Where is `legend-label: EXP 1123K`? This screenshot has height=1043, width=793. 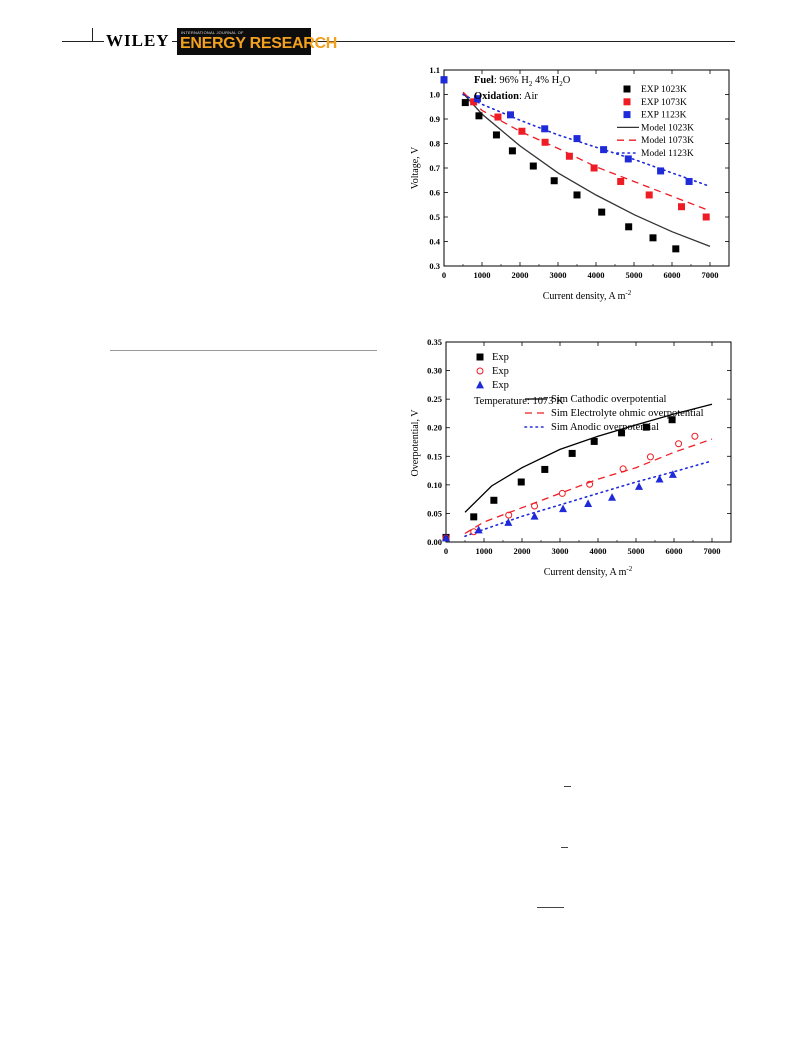
legend-label: EXP 1123K is located at coordinates (664, 116).